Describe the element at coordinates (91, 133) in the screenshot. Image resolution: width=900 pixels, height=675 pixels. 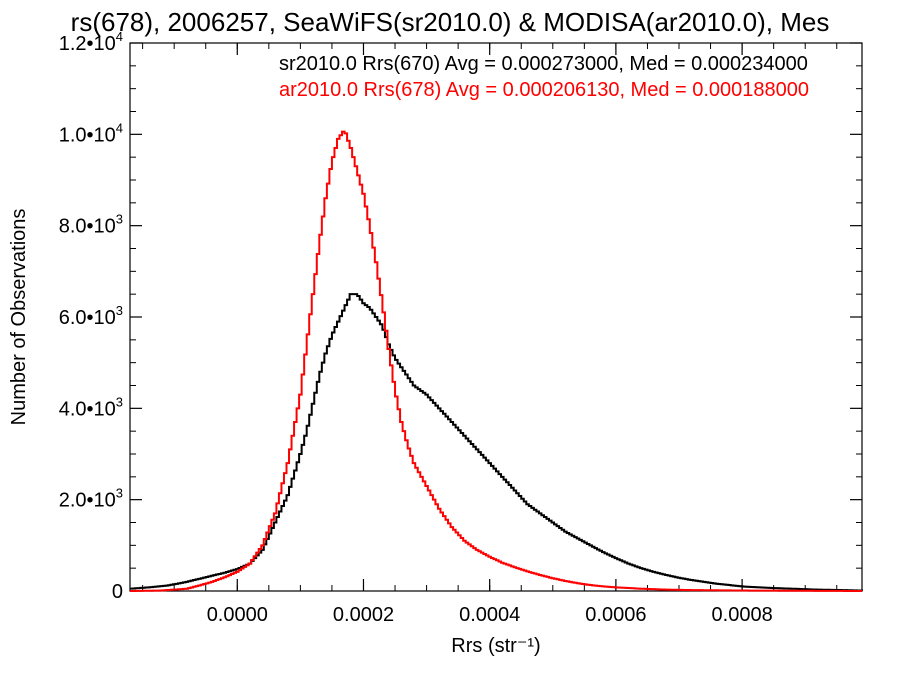
I see `y-tick-label: 1.0•104` at that location.